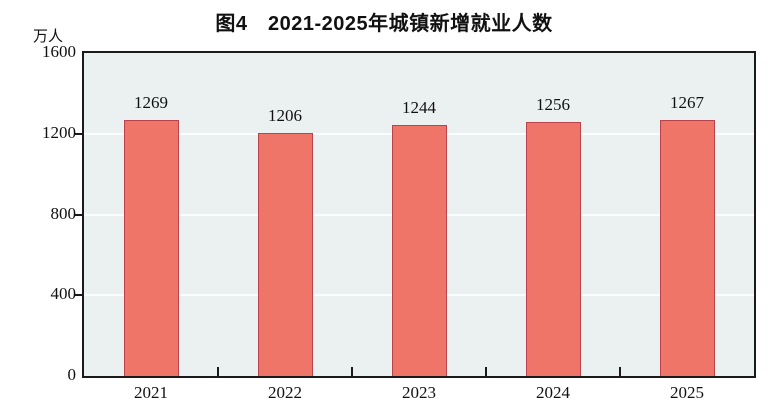 The image size is (768, 420). What do you see at coordinates (384, 24) in the screenshot?
I see `chart-title: 图4 2021-2025年城镇新增就业人数` at bounding box center [384, 24].